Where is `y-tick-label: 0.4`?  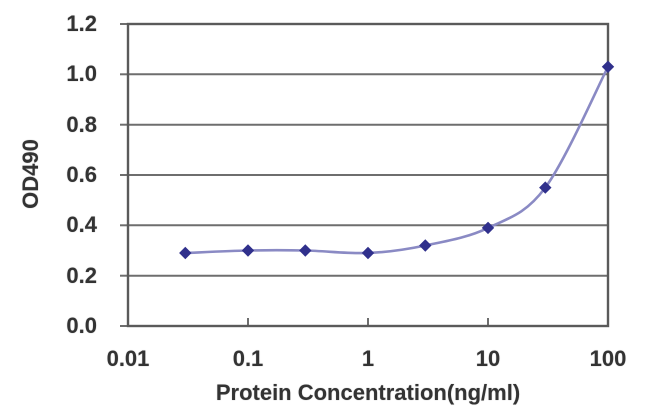 y-tick-label: 0.4 is located at coordinates (81, 225).